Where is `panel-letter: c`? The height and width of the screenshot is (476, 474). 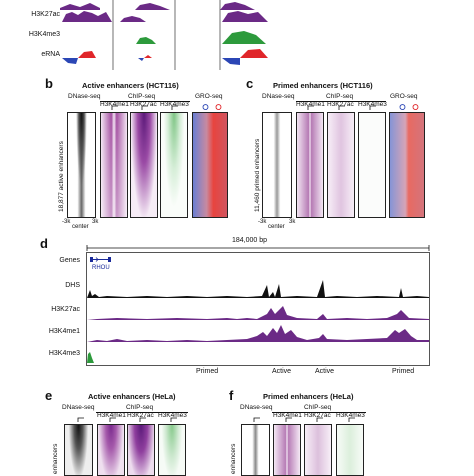 panel-letter: c is located at coordinates (250, 83).